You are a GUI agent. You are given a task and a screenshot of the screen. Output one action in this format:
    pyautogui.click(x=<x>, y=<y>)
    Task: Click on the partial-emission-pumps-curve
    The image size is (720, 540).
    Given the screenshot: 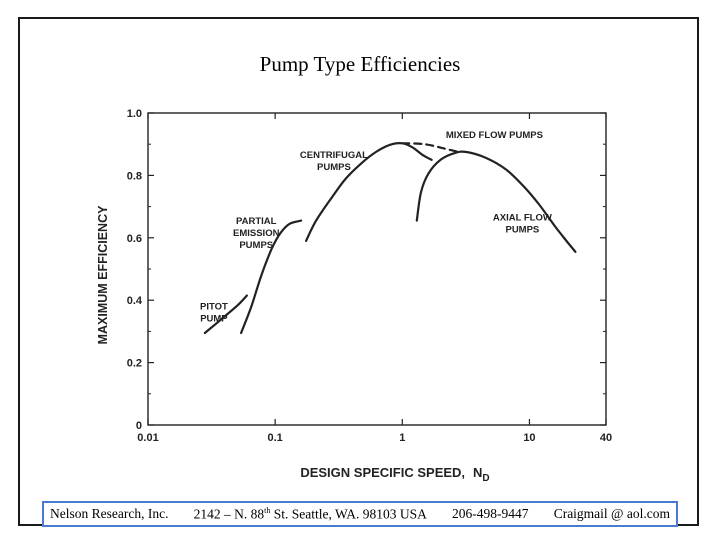 What is the action you would take?
    pyautogui.click(x=271, y=277)
    